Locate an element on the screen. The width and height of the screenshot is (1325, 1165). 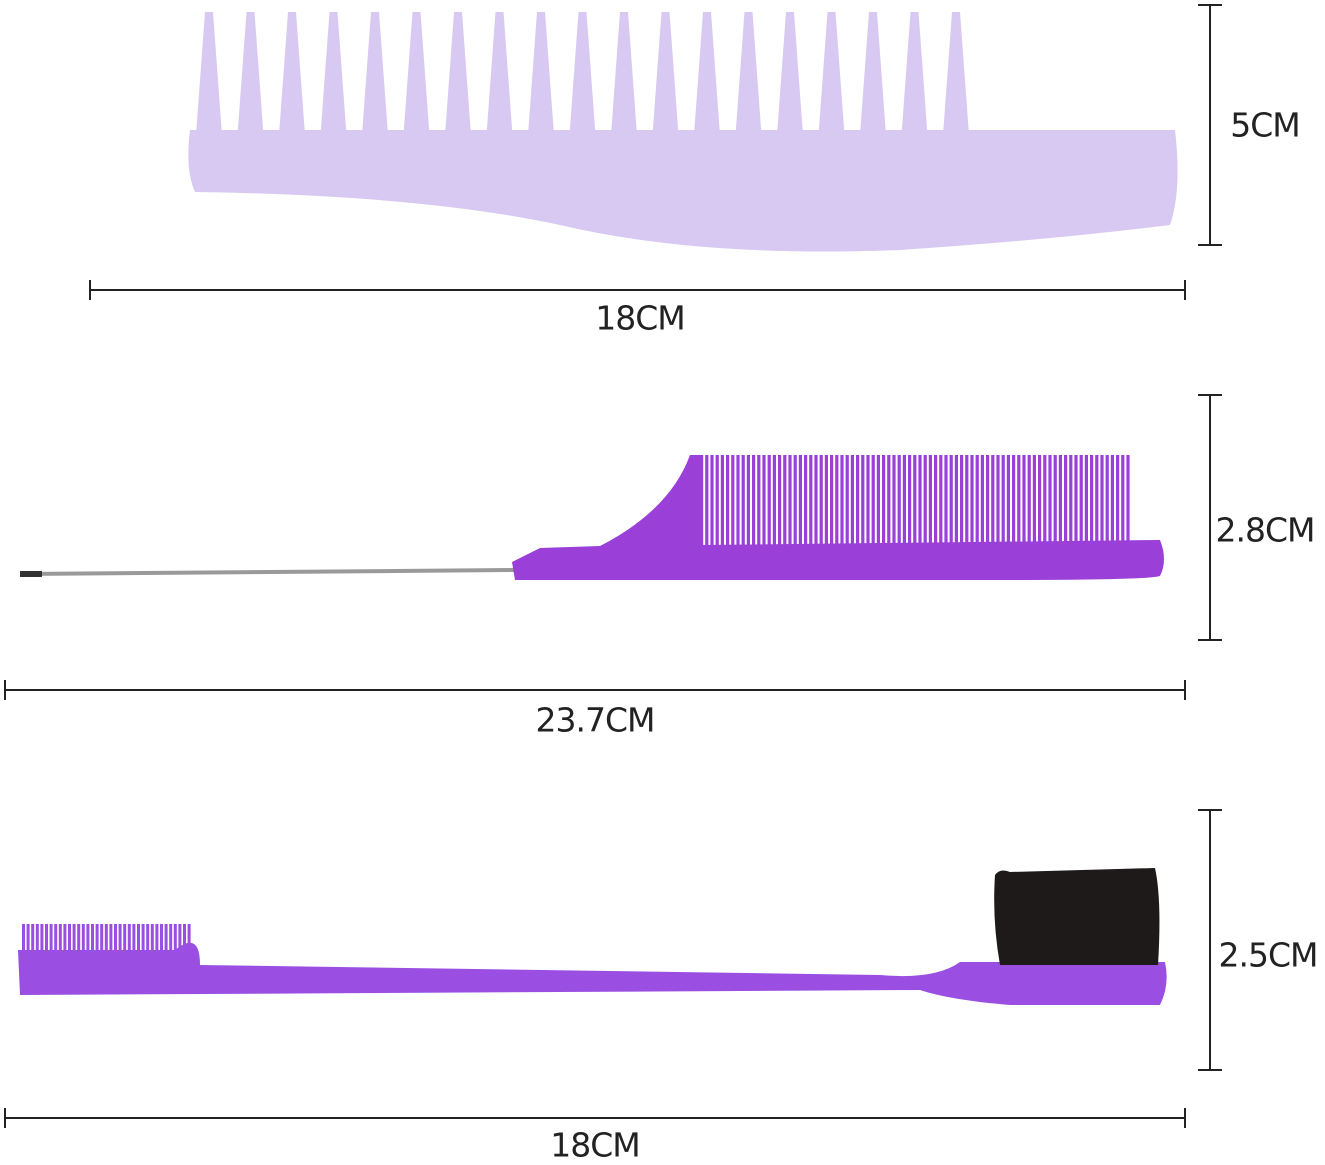
rat-tail-comb is located at coordinates (592, 517).